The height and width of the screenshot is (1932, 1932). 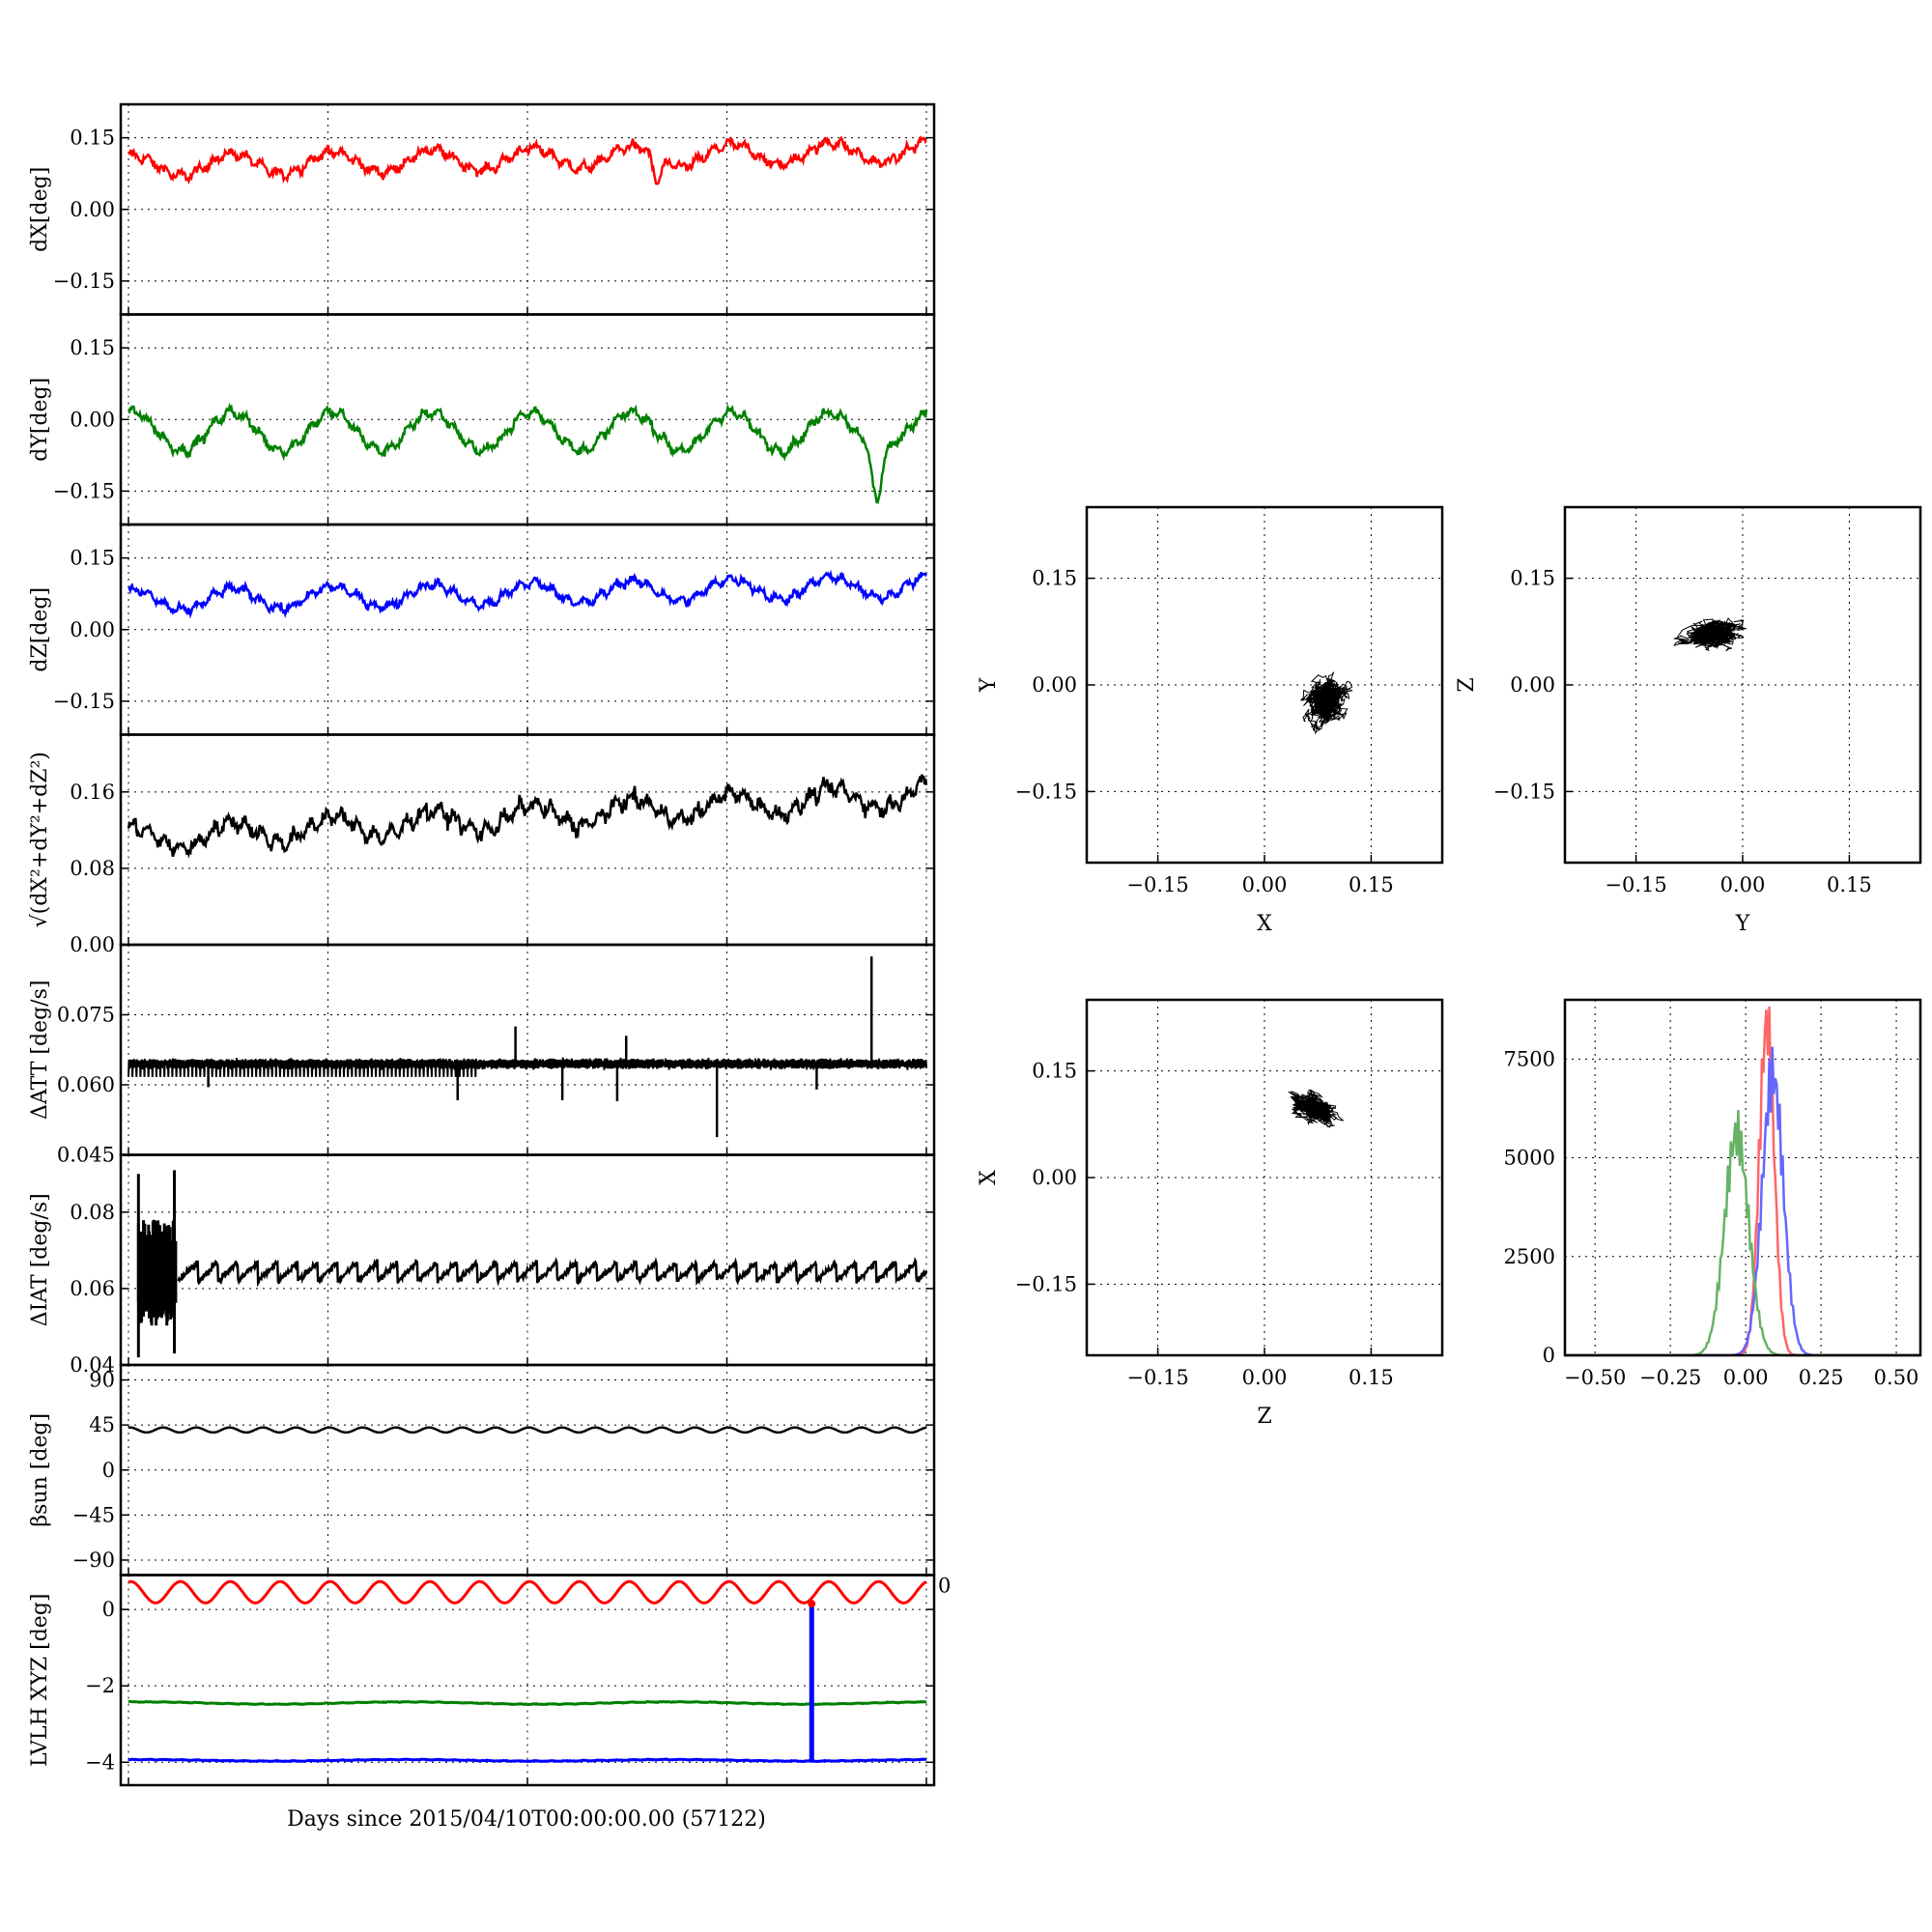 I want to click on y-axis-label: ΔATT [deg/s], so click(x=40, y=1050).